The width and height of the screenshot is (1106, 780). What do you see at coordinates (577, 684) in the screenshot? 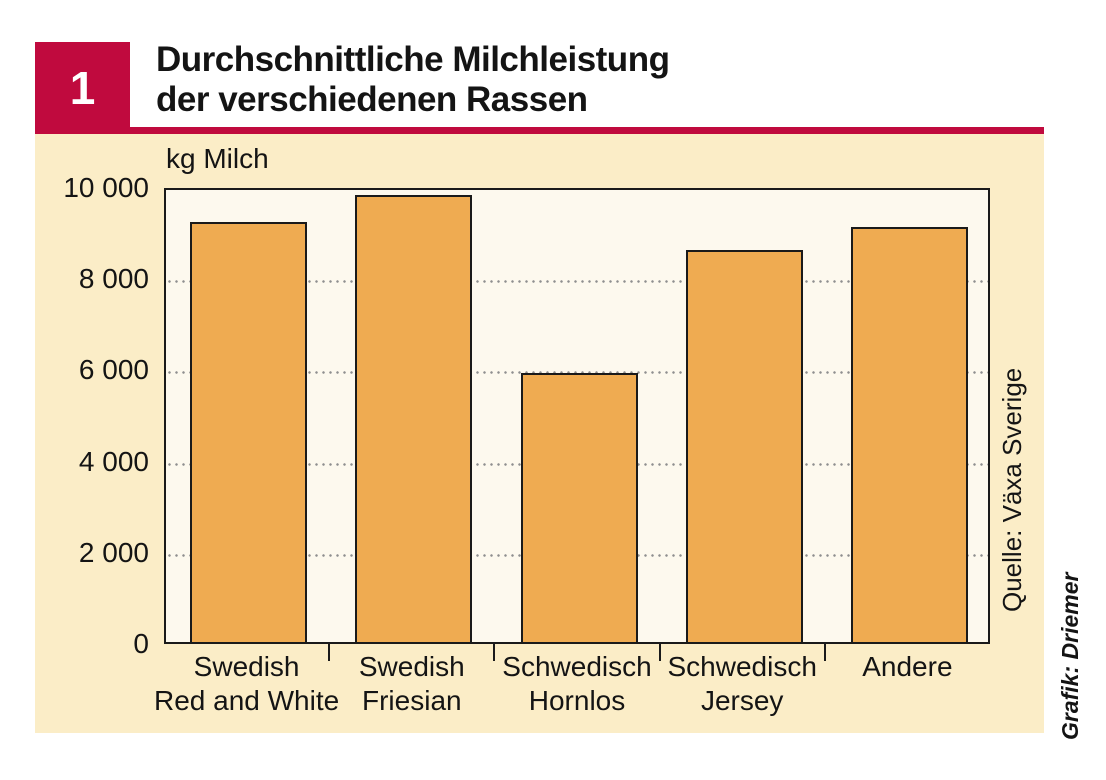
I see `x-label-schwedisch-hornlos: Schwedisch Hornlos` at bounding box center [577, 684].